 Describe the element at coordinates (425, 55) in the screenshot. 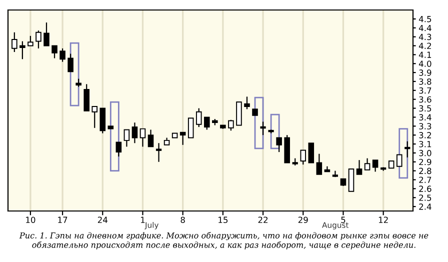

I see `y-tick-label: 4.1` at that location.